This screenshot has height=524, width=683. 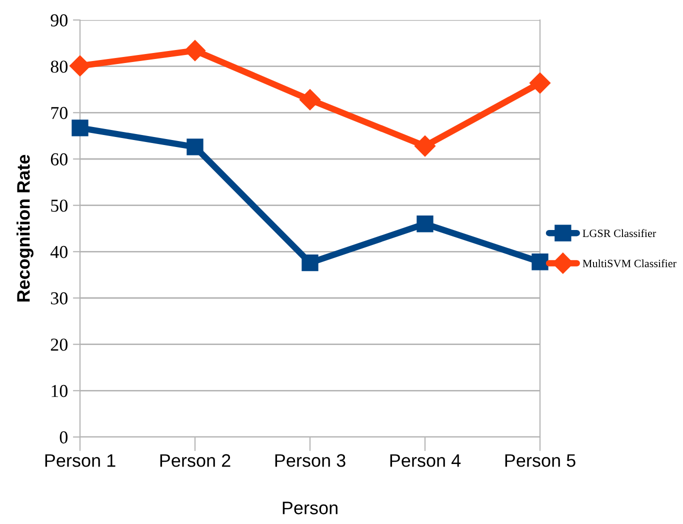 What do you see at coordinates (310, 508) in the screenshot?
I see `x-axis-title: Person` at bounding box center [310, 508].